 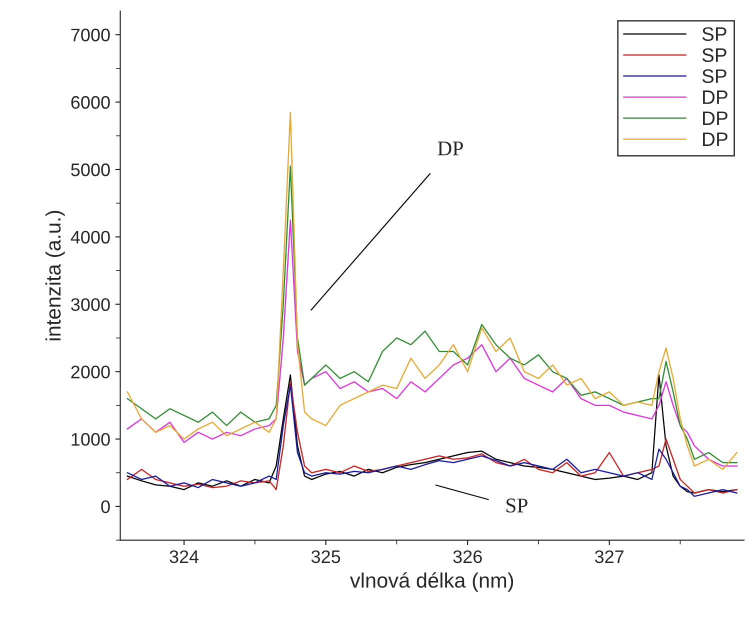 What do you see at coordinates (90, 372) in the screenshot?
I see `y-tick-label: 2000` at bounding box center [90, 372].